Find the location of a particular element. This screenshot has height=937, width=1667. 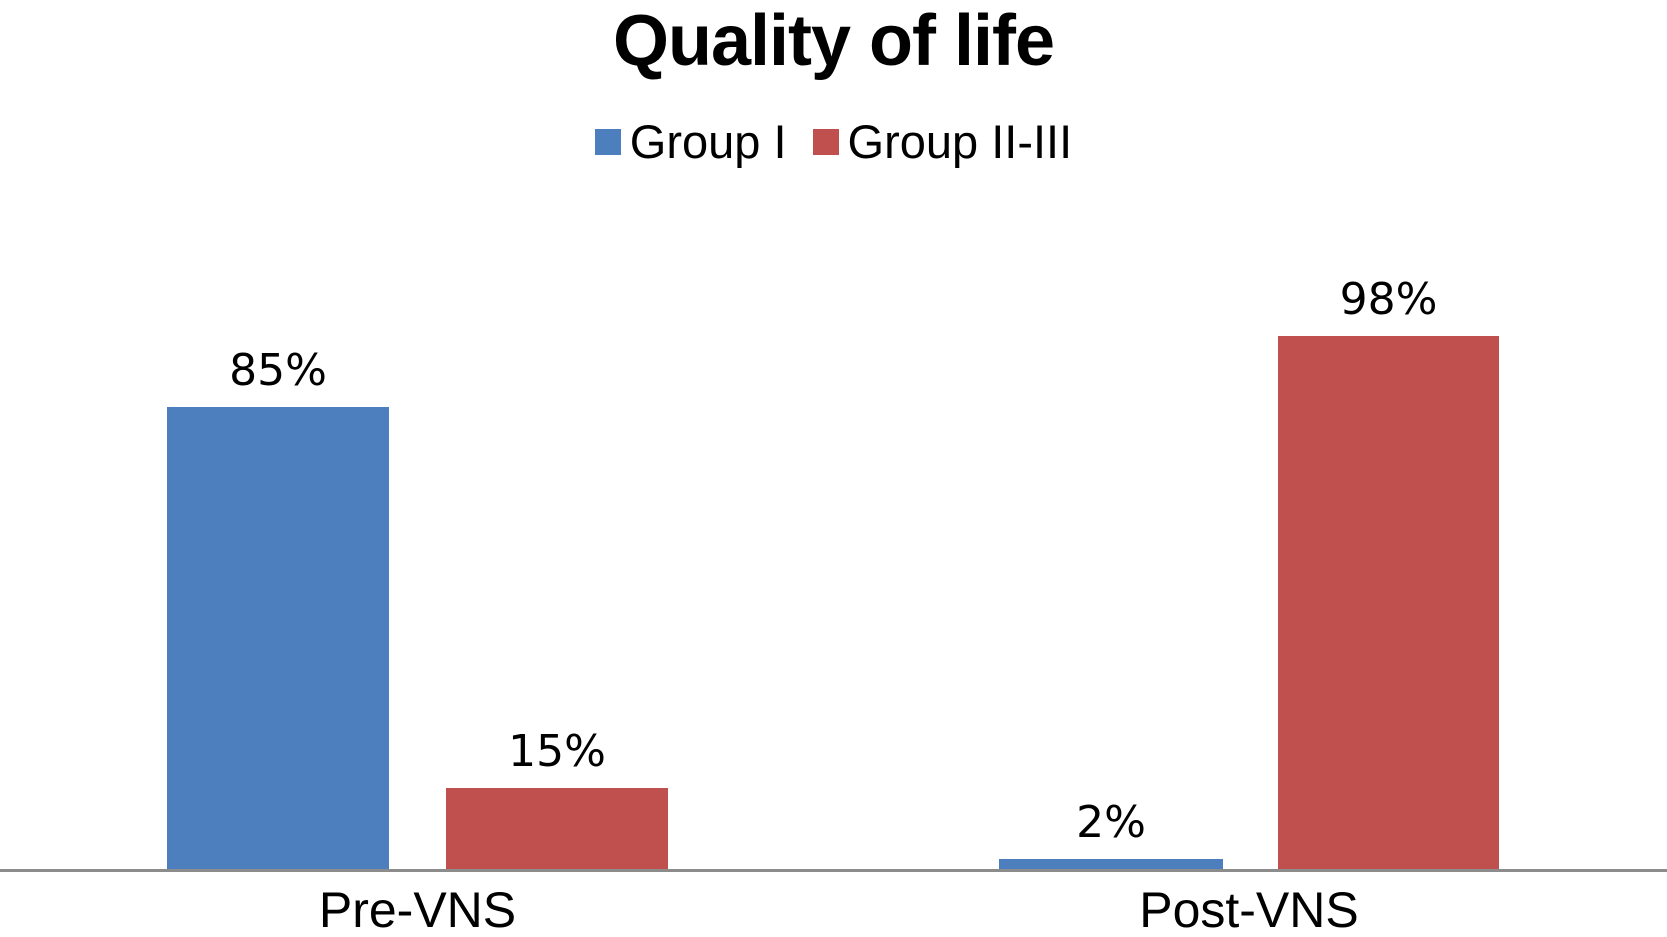

bar-value-label-pre-vns-group-2-3: 15% is located at coordinates (557, 752).